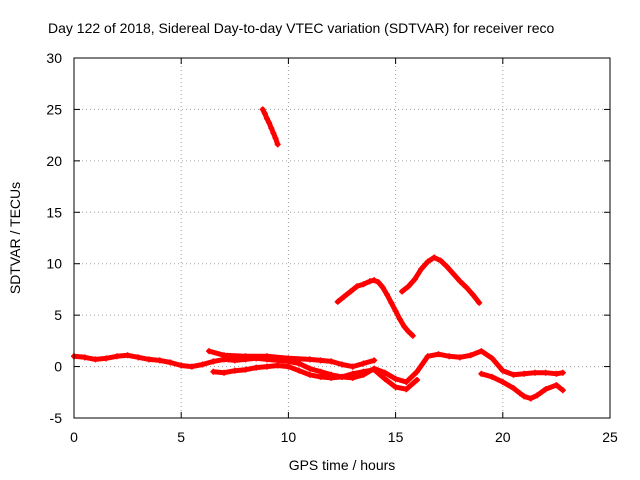 The height and width of the screenshot is (480, 640). I want to click on x-tick-label: 15, so click(396, 437).